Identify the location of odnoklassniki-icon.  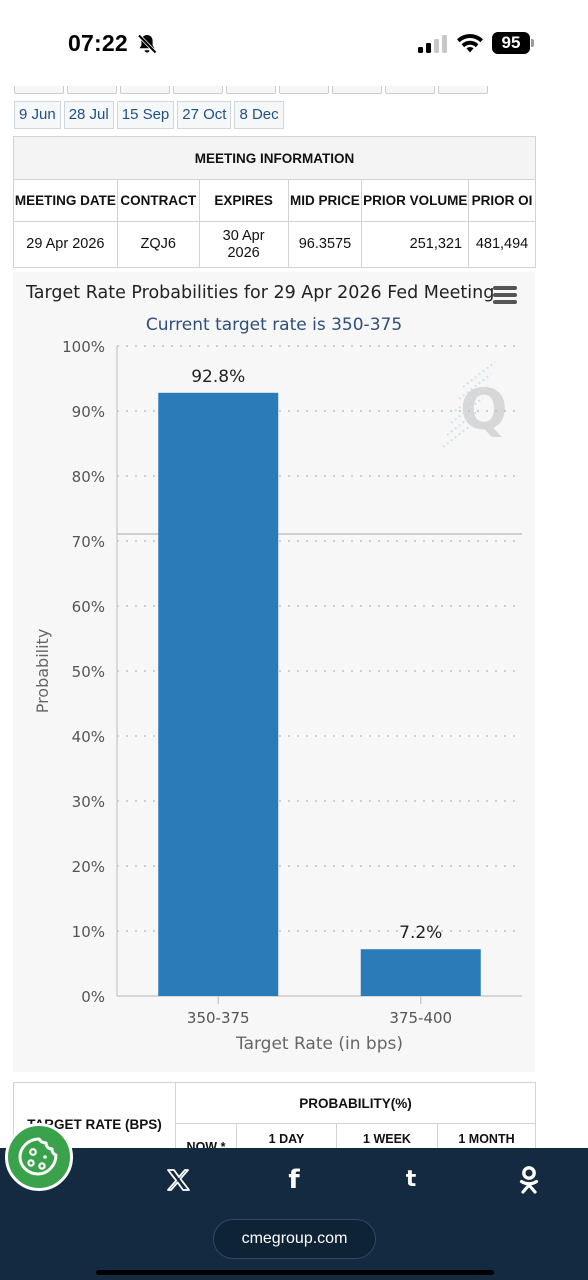
(529, 1180).